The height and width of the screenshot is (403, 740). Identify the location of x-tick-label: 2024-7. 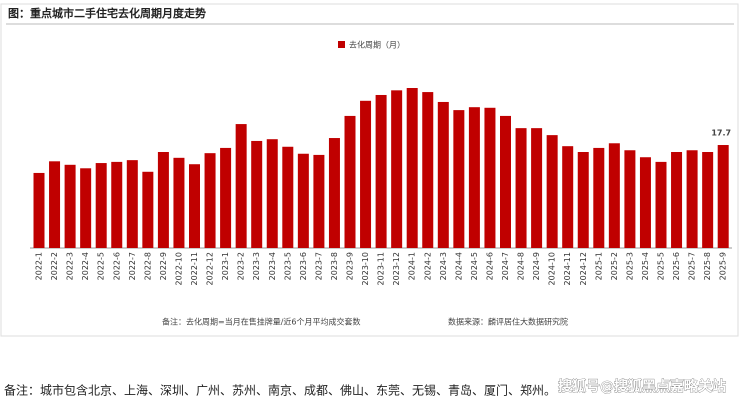
(505, 266).